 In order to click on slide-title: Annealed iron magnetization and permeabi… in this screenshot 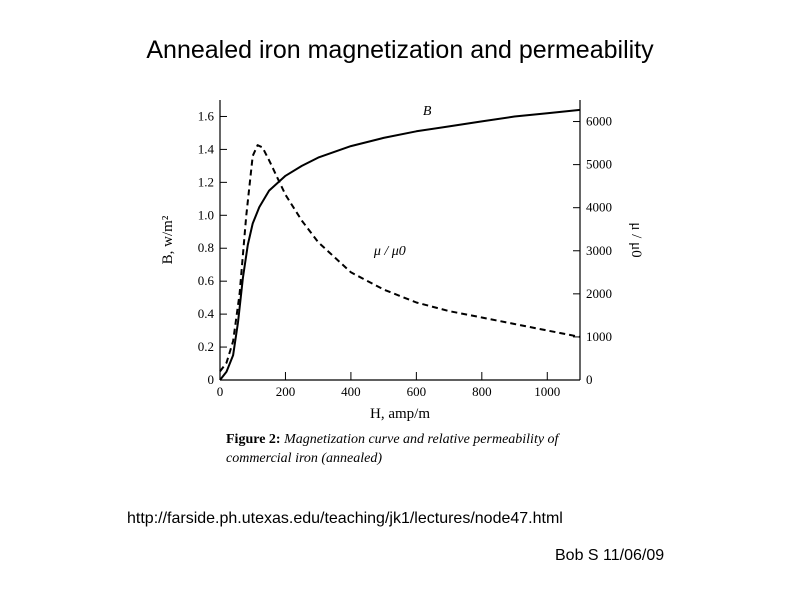, I will do `click(400, 50)`.